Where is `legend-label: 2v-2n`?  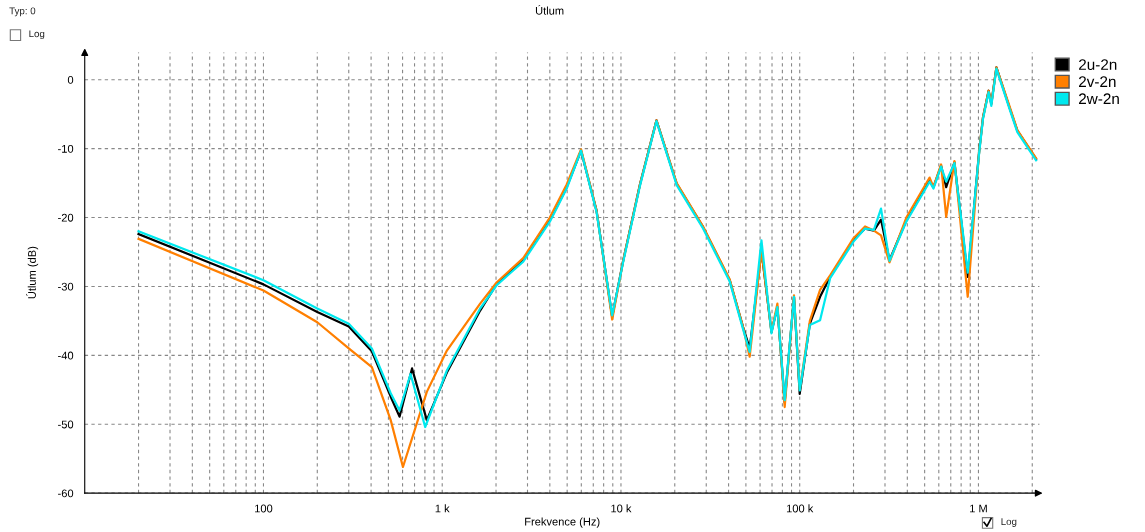
legend-label: 2v-2n is located at coordinates (1097, 81).